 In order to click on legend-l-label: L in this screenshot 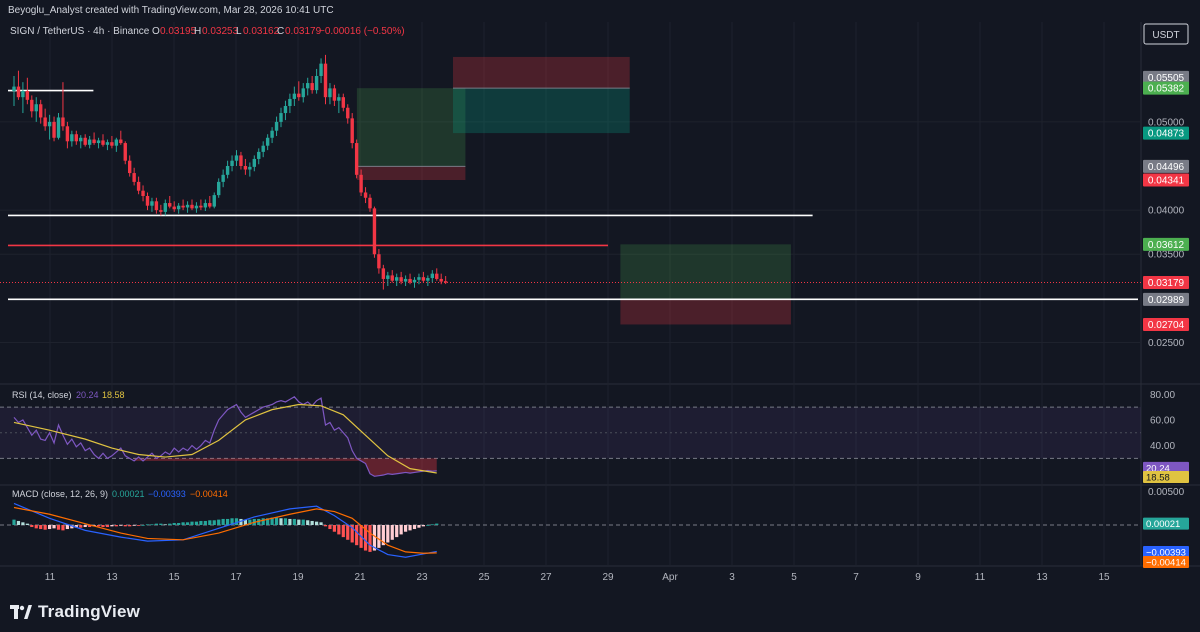, I will do `click(239, 31)`.